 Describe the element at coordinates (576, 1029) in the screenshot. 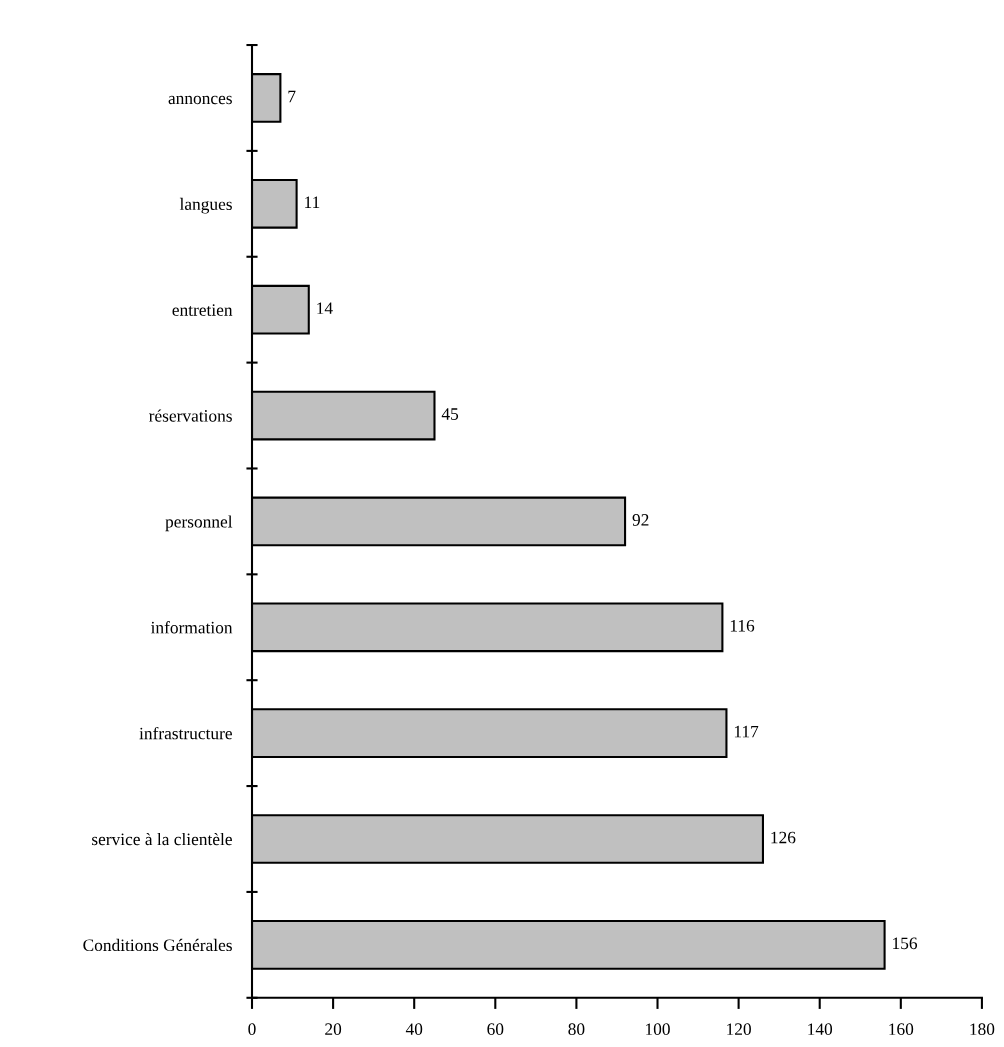

I see `x-tick-label: 80` at that location.